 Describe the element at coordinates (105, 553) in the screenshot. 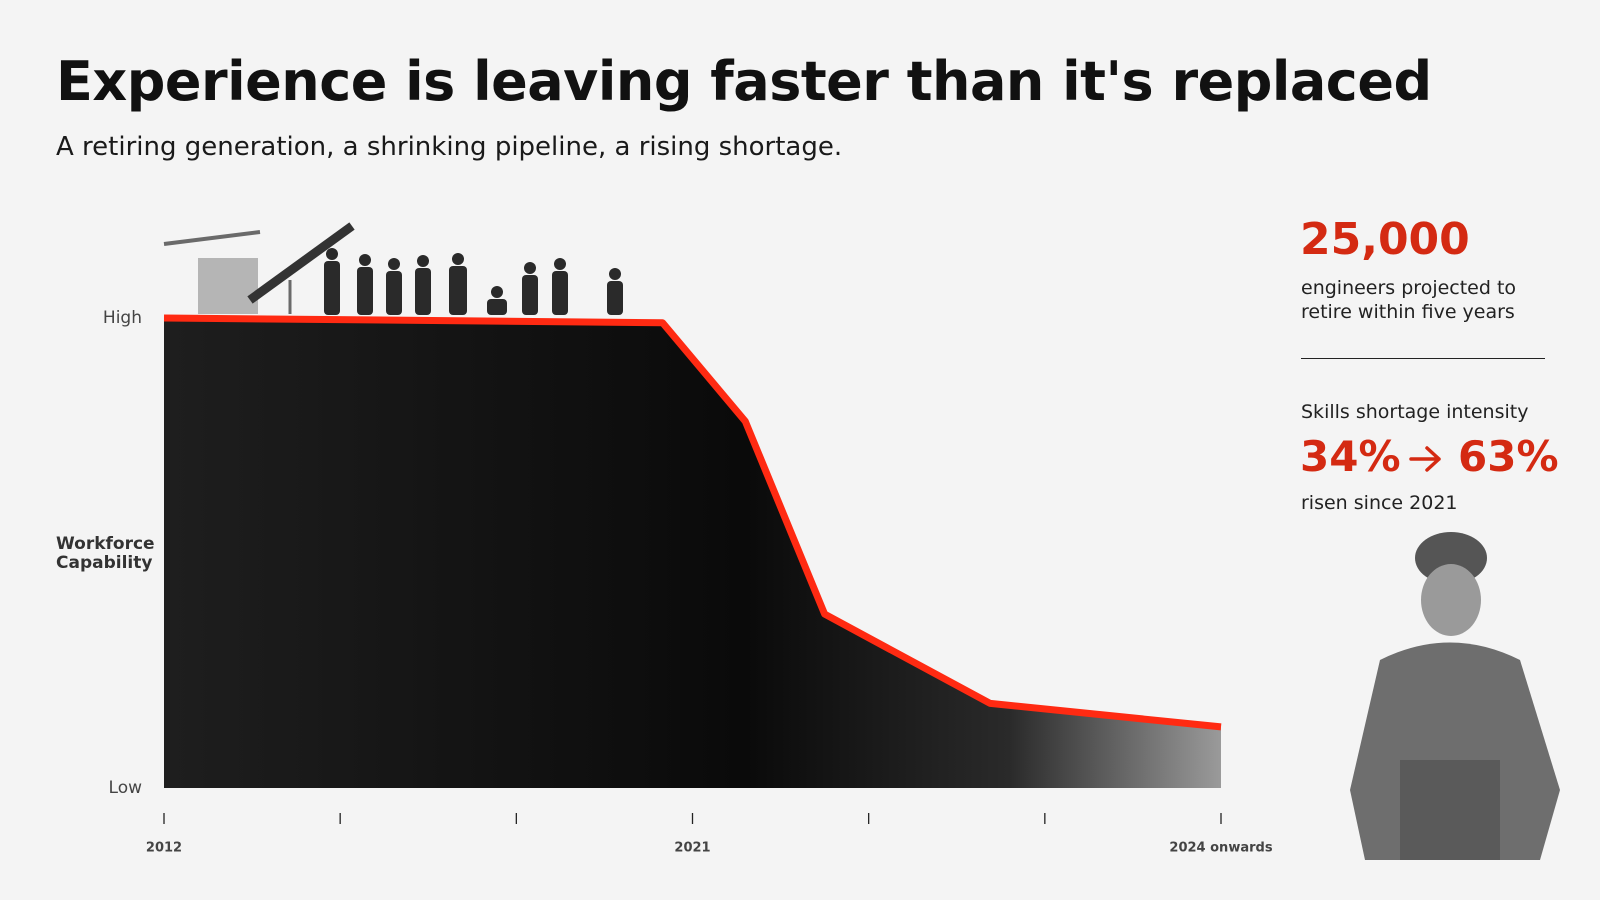

I see `y-axis-label: Workforce Capability` at that location.